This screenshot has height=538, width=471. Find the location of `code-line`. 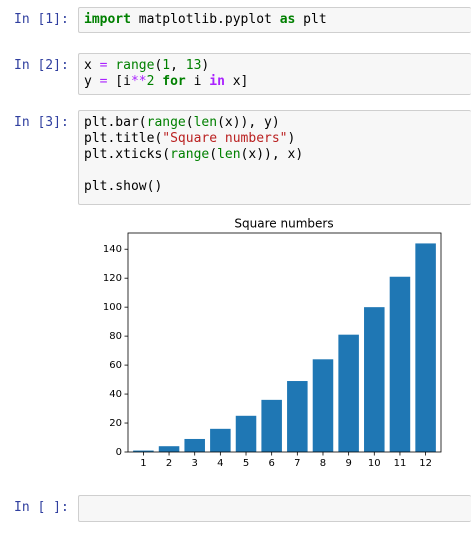

code-line is located at coordinates (193, 171).